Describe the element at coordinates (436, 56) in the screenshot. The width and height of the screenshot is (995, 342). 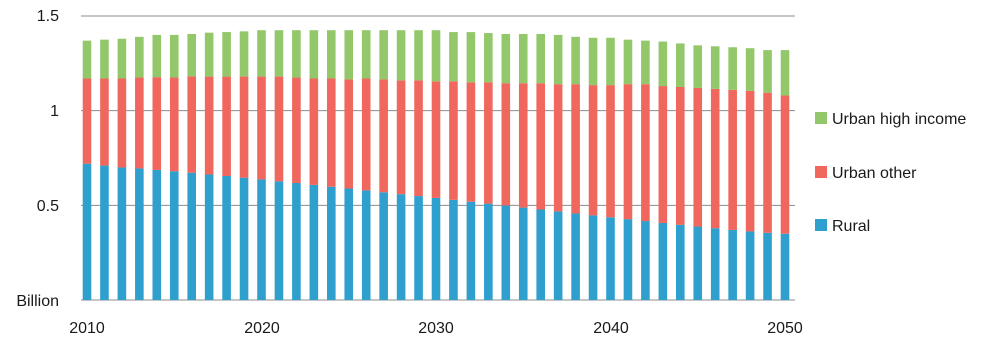
I see `bar-urban-high-income-2030` at that location.